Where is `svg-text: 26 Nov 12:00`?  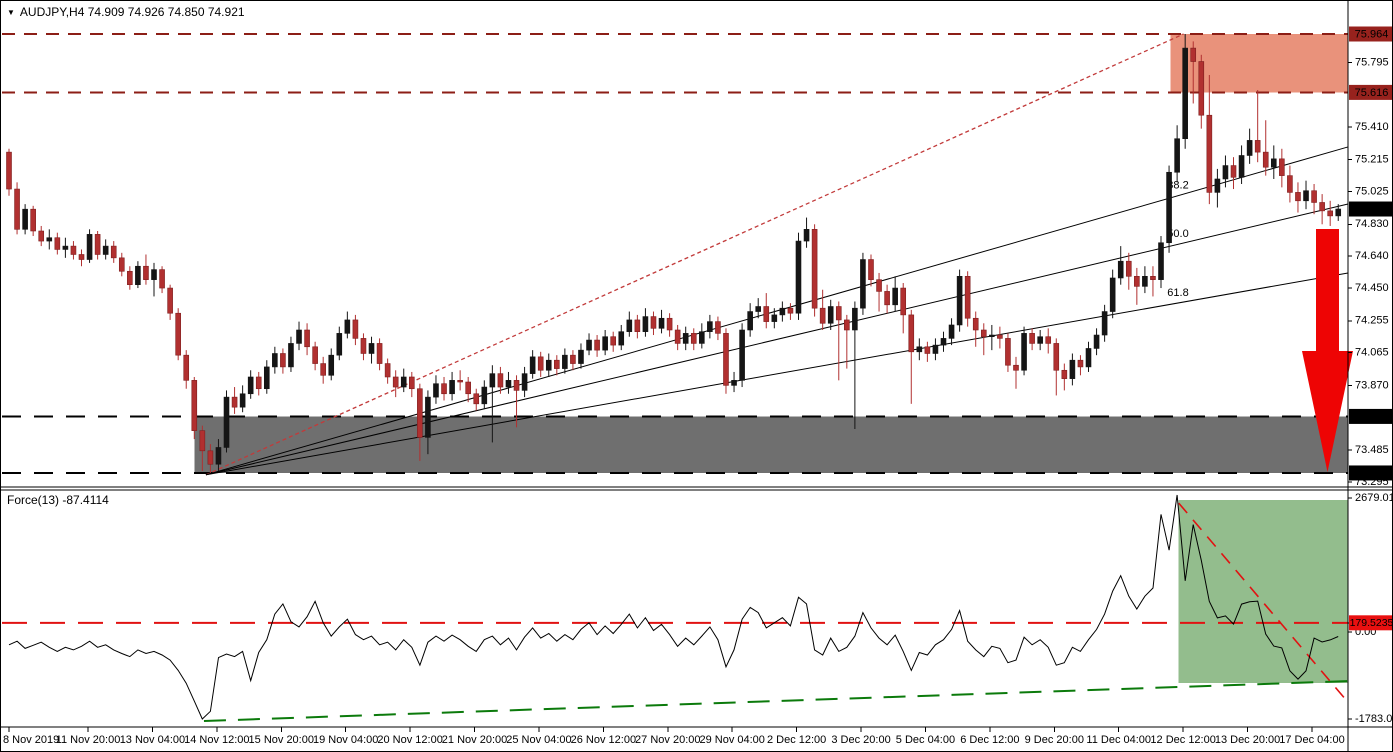 svg-text: 26 Nov 12:00 is located at coordinates (603, 740).